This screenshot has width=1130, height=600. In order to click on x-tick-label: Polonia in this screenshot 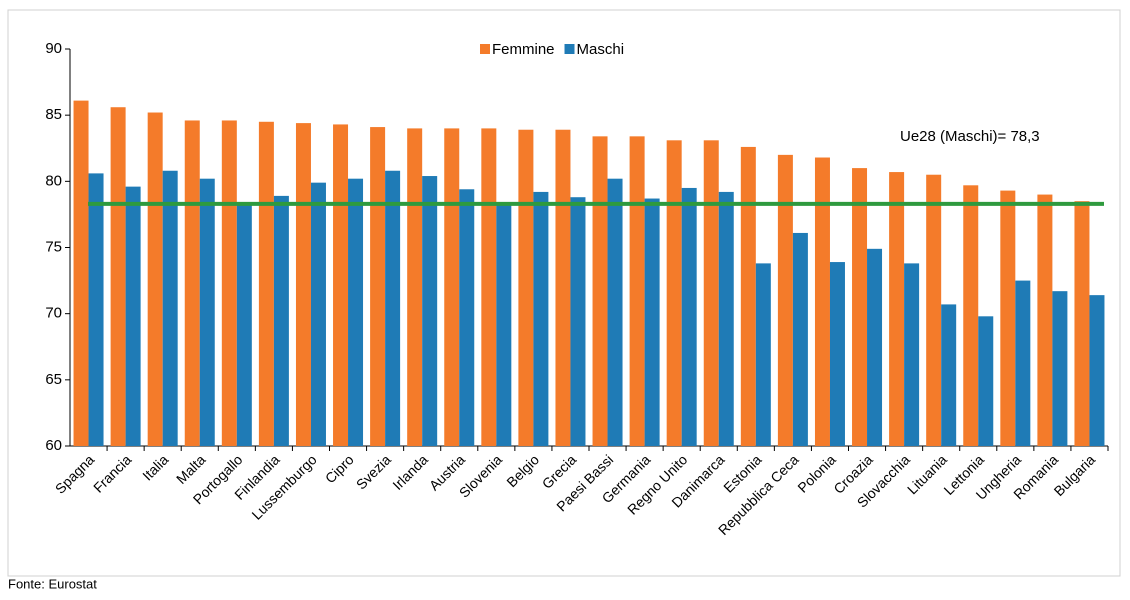, I will do `click(816, 473)`.